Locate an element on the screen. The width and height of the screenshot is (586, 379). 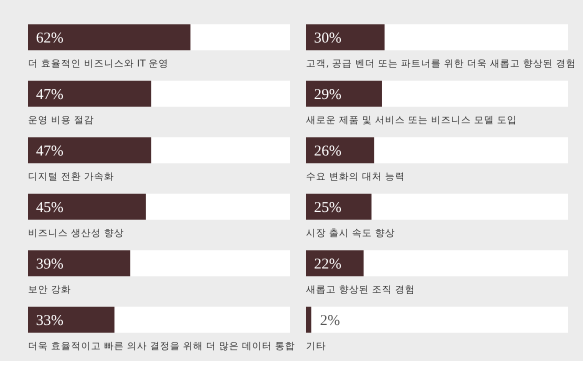
category-label: 더욱 효율적이고 빠른 의사 결정을 위해 더 많은 데이터 통합 is located at coordinates (162, 346).